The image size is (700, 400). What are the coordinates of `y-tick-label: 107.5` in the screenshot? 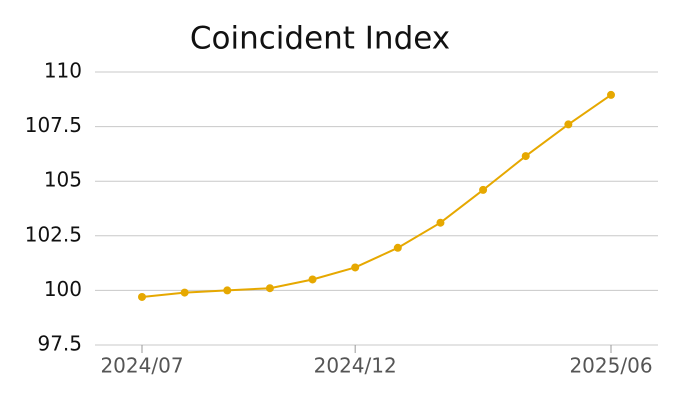 It's located at (53, 125).